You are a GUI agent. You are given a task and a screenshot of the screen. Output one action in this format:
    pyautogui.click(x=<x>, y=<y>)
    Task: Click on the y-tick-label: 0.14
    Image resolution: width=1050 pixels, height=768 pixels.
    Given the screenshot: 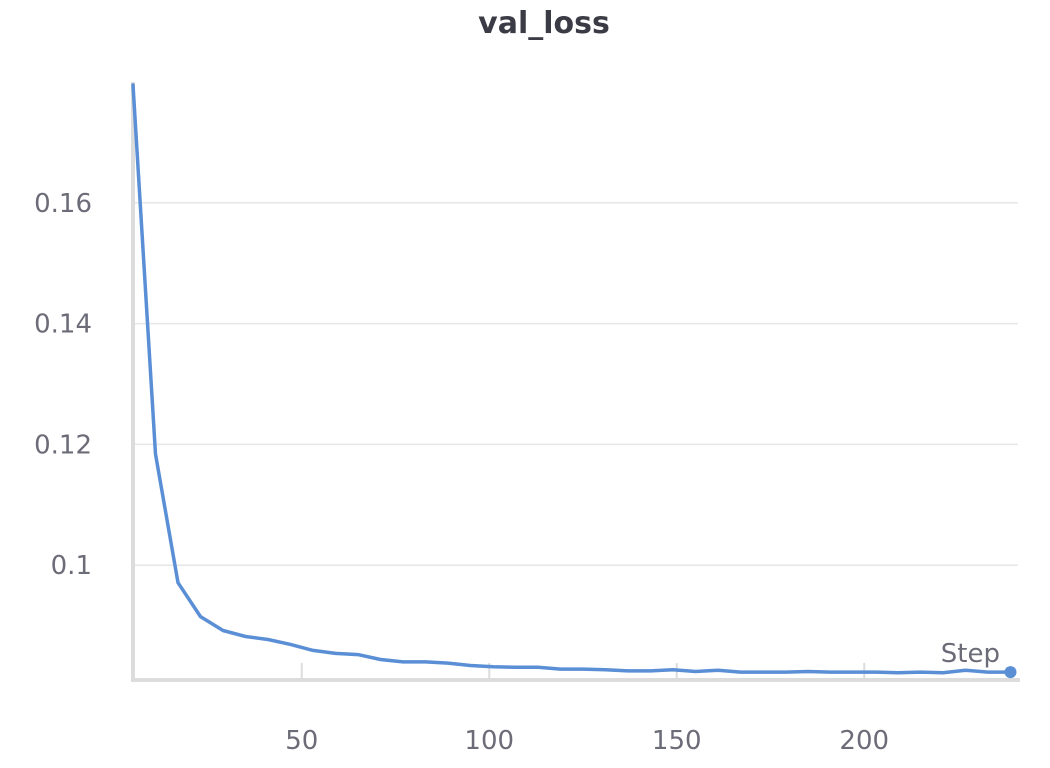 What is the action you would take?
    pyautogui.click(x=63, y=325)
    